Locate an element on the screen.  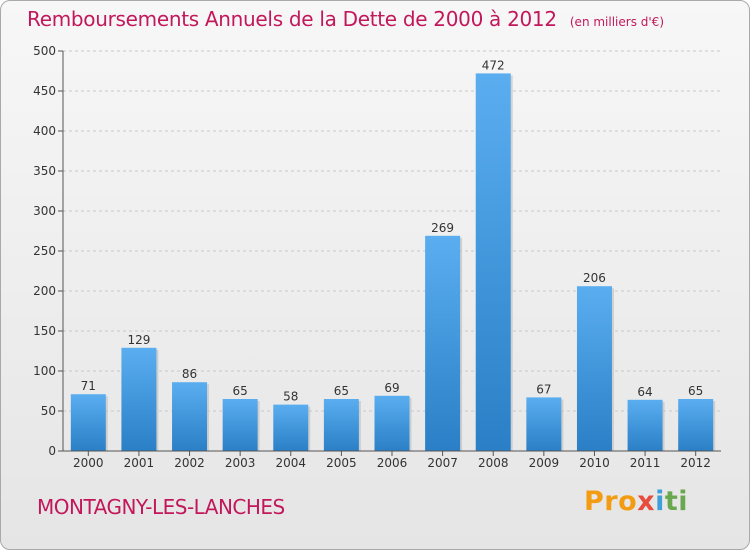
bar-2010 is located at coordinates (594, 368).